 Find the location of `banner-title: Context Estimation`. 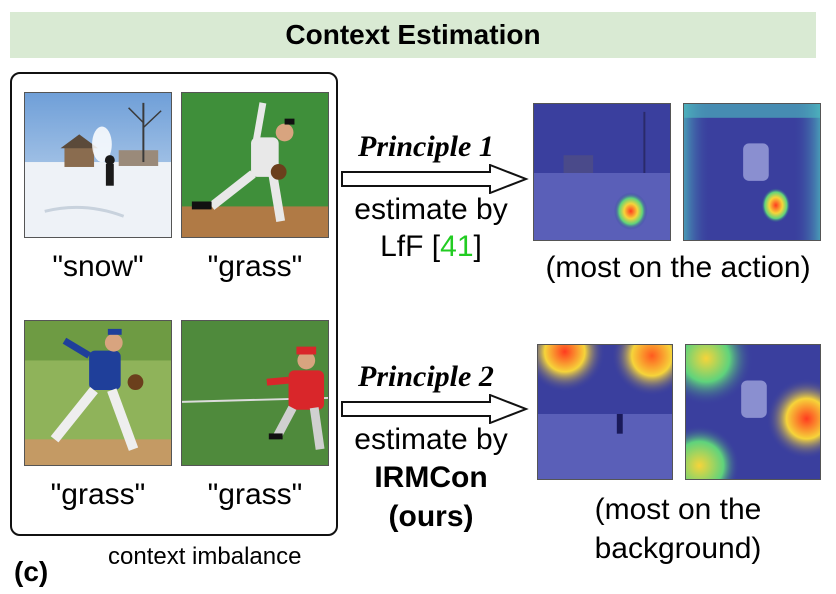

banner-title: Context Estimation is located at coordinates (413, 34).